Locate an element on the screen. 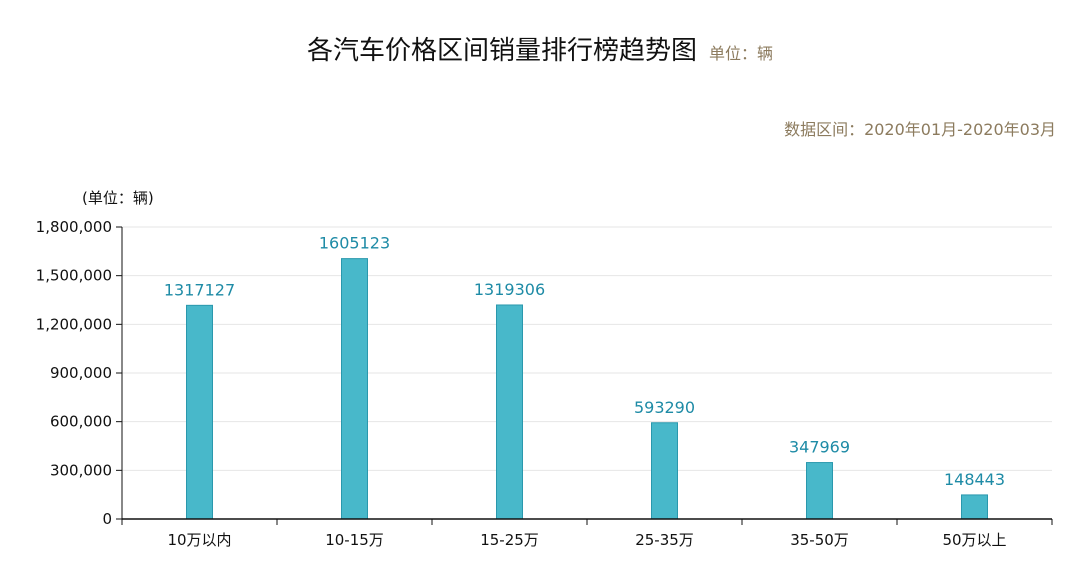 This screenshot has width=1080, height=563. x-tick-label: 10-15万 is located at coordinates (354, 540).